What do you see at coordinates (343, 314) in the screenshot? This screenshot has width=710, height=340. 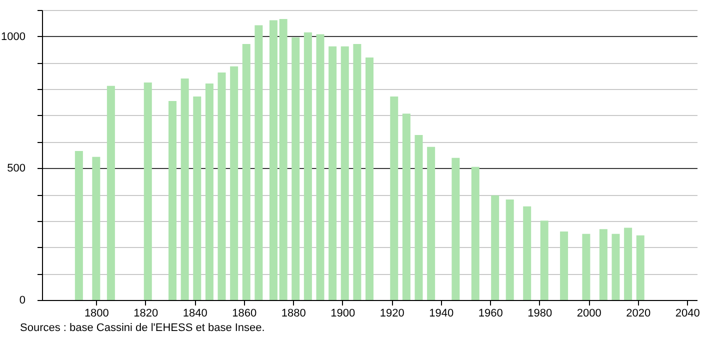 I see `x-tick-label: 1900` at bounding box center [343, 314].